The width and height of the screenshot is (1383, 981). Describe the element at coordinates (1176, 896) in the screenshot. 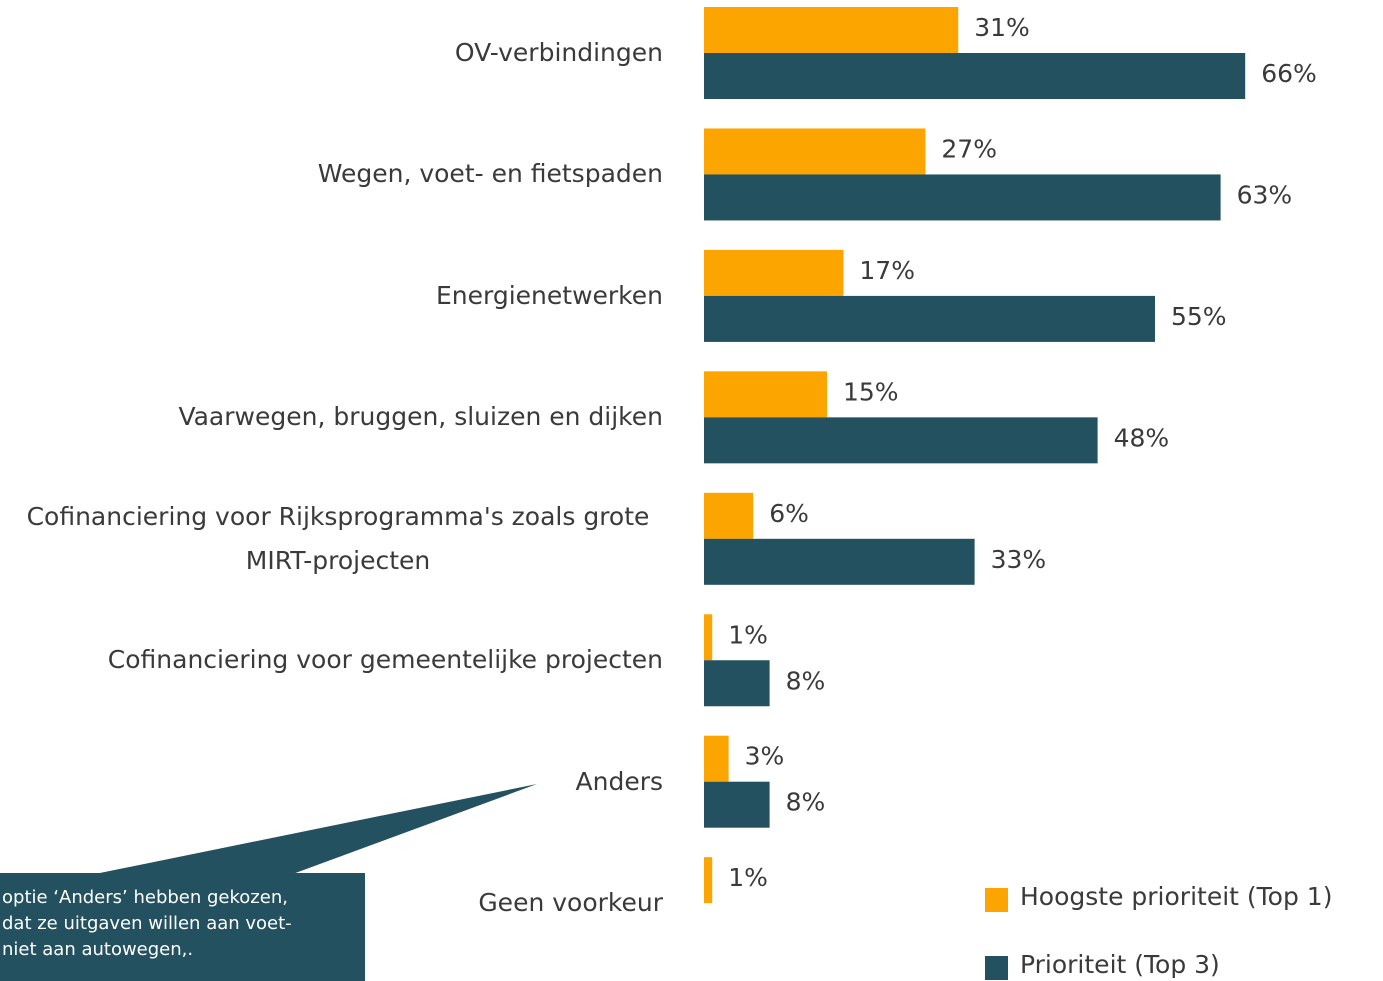

I see `legend-label: Hoogste prioriteit (Top 1)` at that location.